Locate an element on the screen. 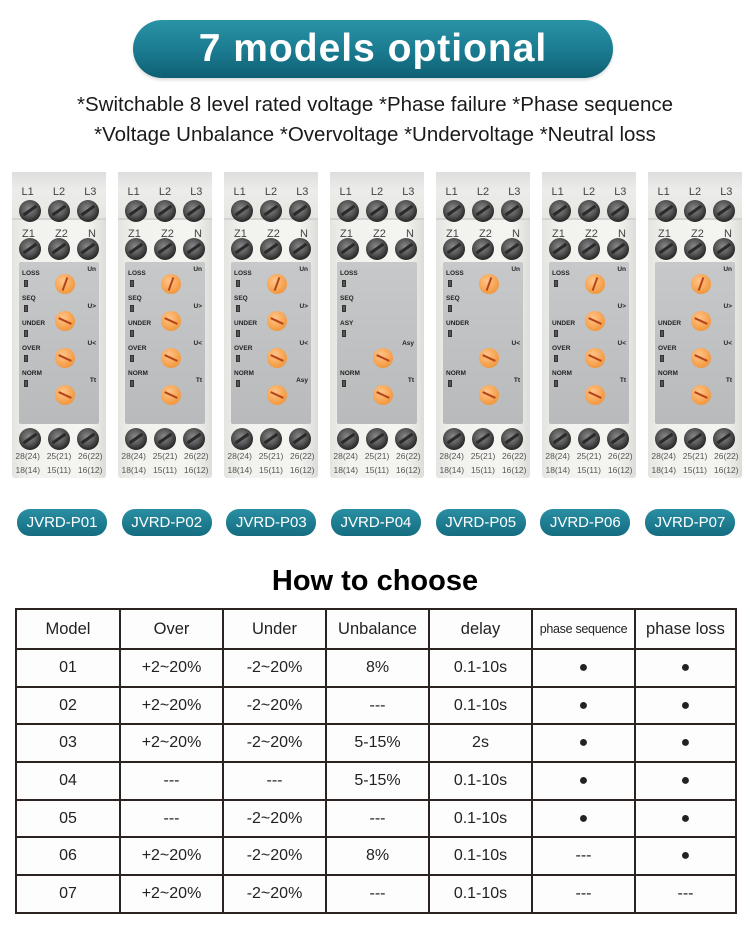  bottom-terminal-labels-b: 18(14) 15(11) 16(12) is located at coordinates (483, 470).